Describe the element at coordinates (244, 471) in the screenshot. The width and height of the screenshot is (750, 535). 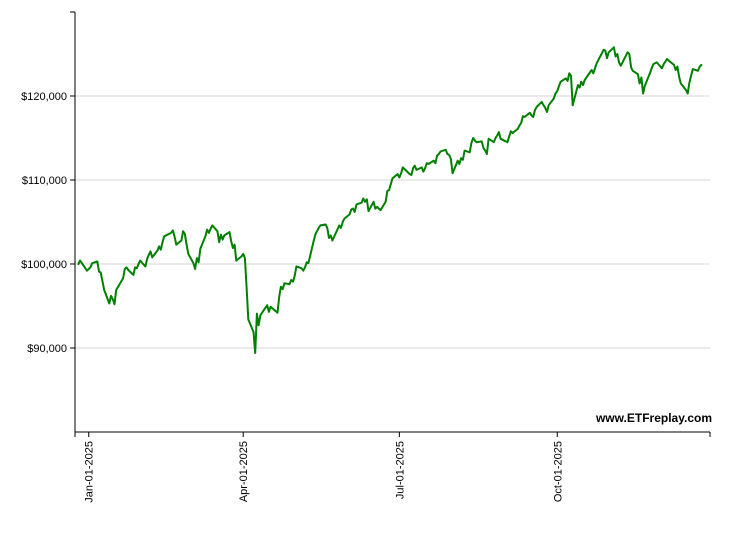
I see `x-axis-label: Apr-01-2025` at that location.